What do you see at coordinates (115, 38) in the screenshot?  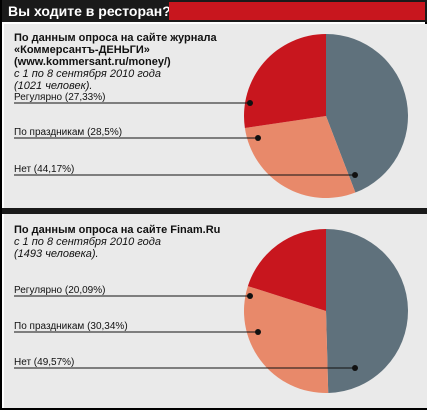 I see `source-line: По данным опроса на сайте журнала` at bounding box center [115, 38].